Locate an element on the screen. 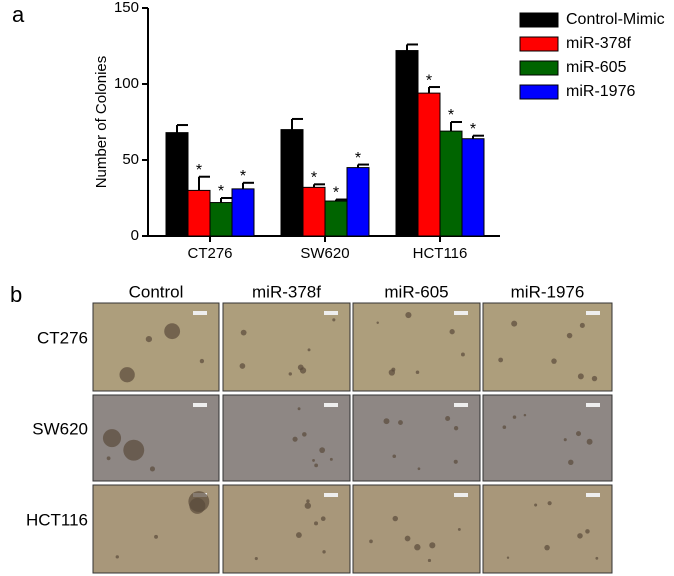 The height and width of the screenshot is (576, 674). legend-label: miR-378f is located at coordinates (598, 43).